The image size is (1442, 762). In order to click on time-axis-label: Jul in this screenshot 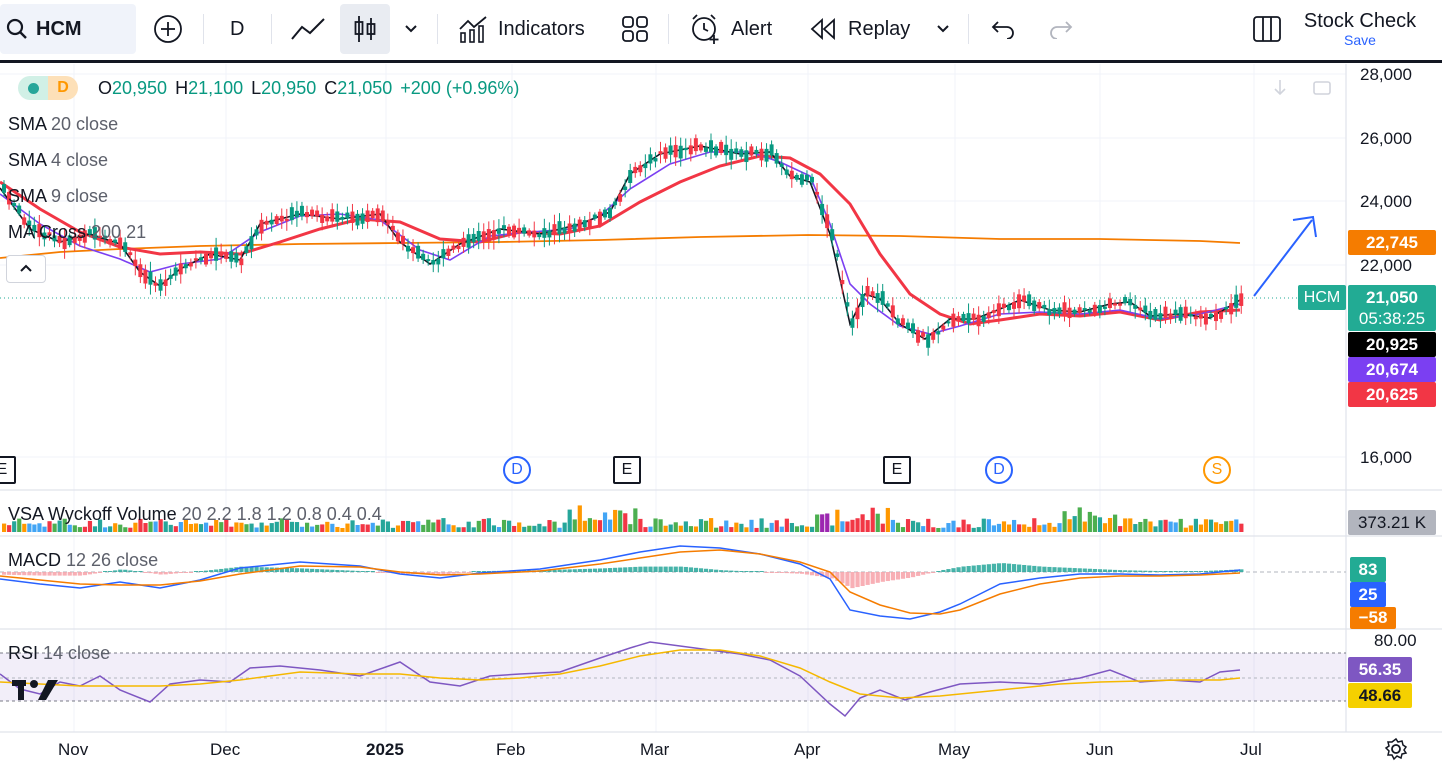, I will do `click(1251, 749)`.